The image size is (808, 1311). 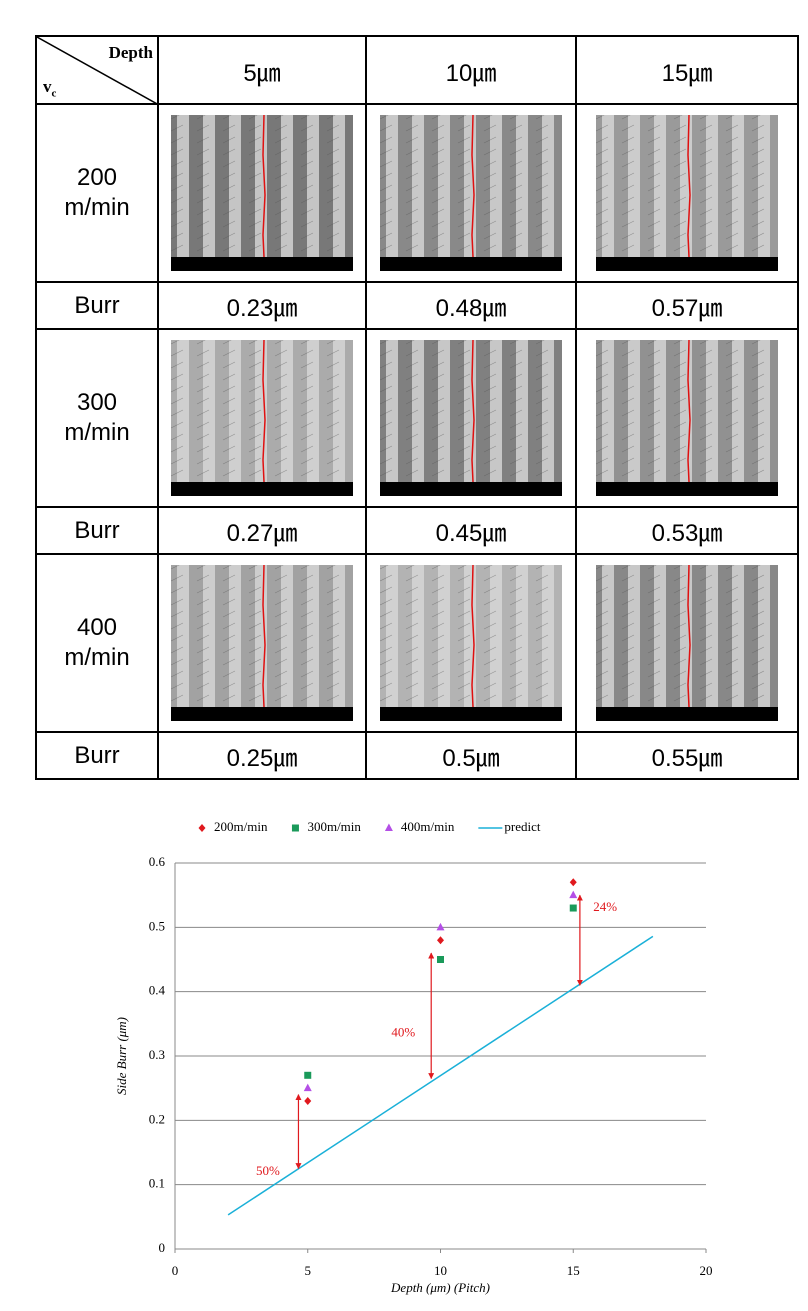 What do you see at coordinates (440, 1287) in the screenshot?
I see `x-axis-label: Depth (μm) (Pitch)` at bounding box center [440, 1287].